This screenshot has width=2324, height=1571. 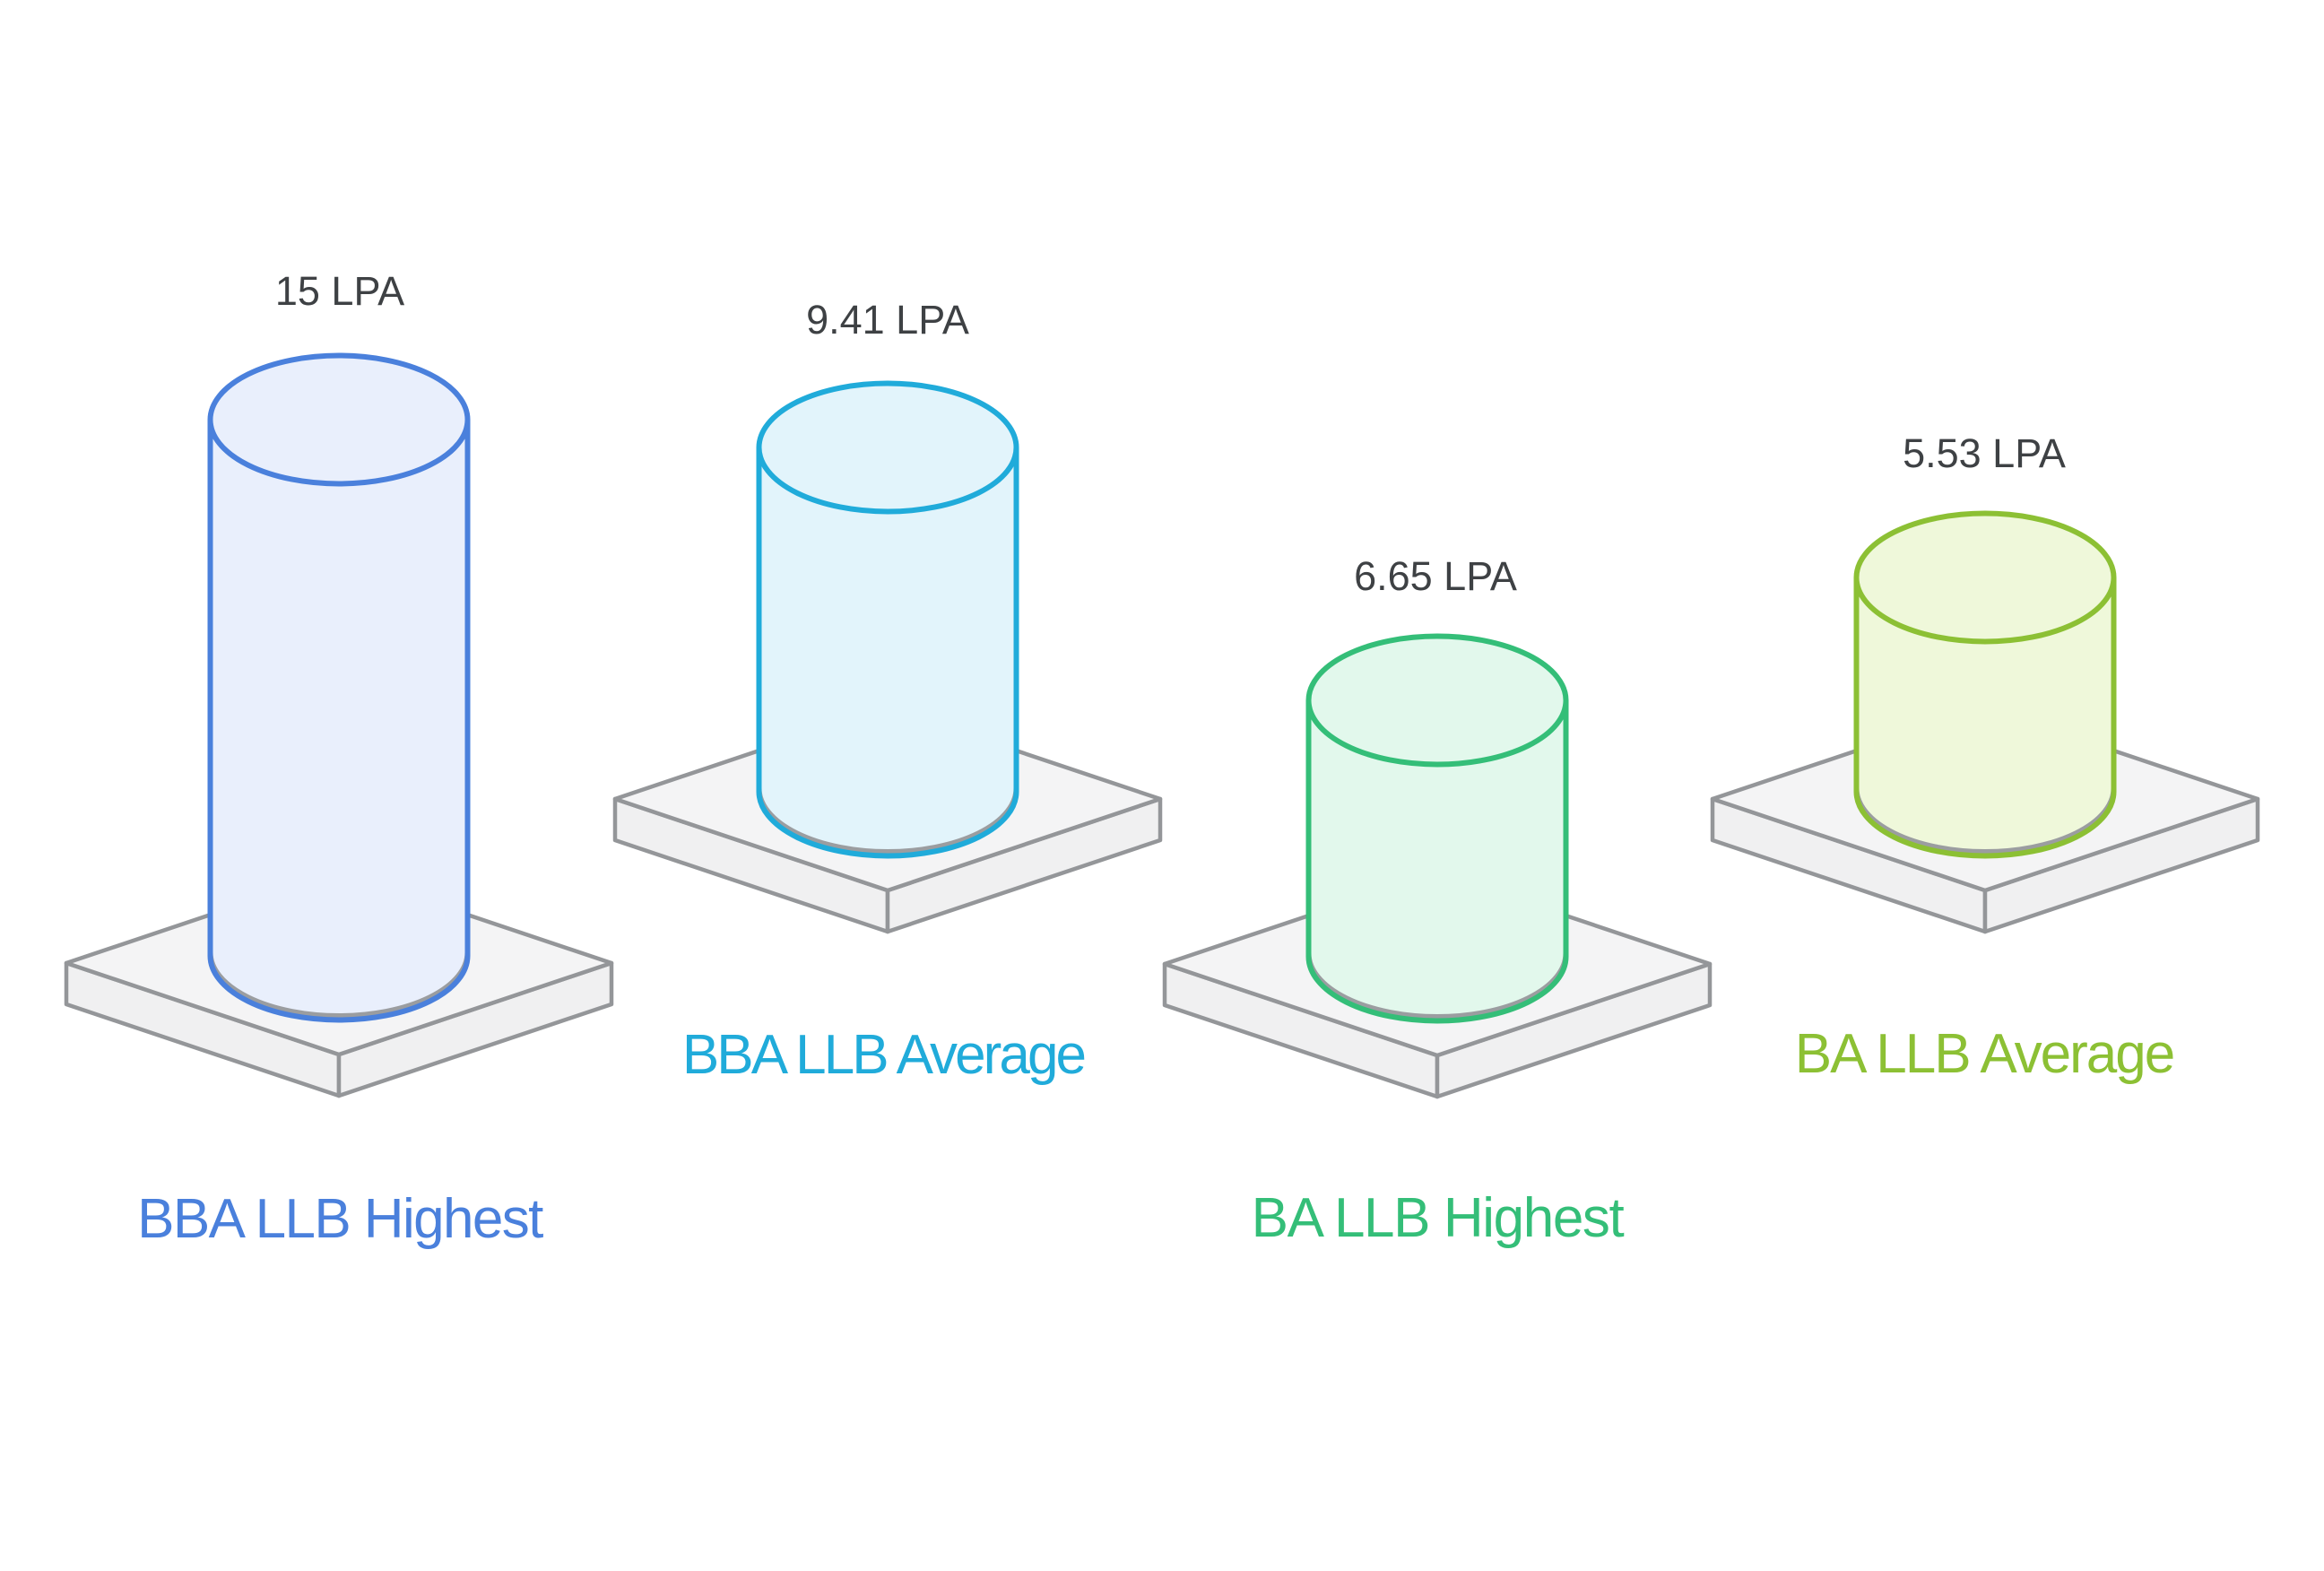 I want to click on svg-text: BBA LLB Highest, so click(x=340, y=1219).